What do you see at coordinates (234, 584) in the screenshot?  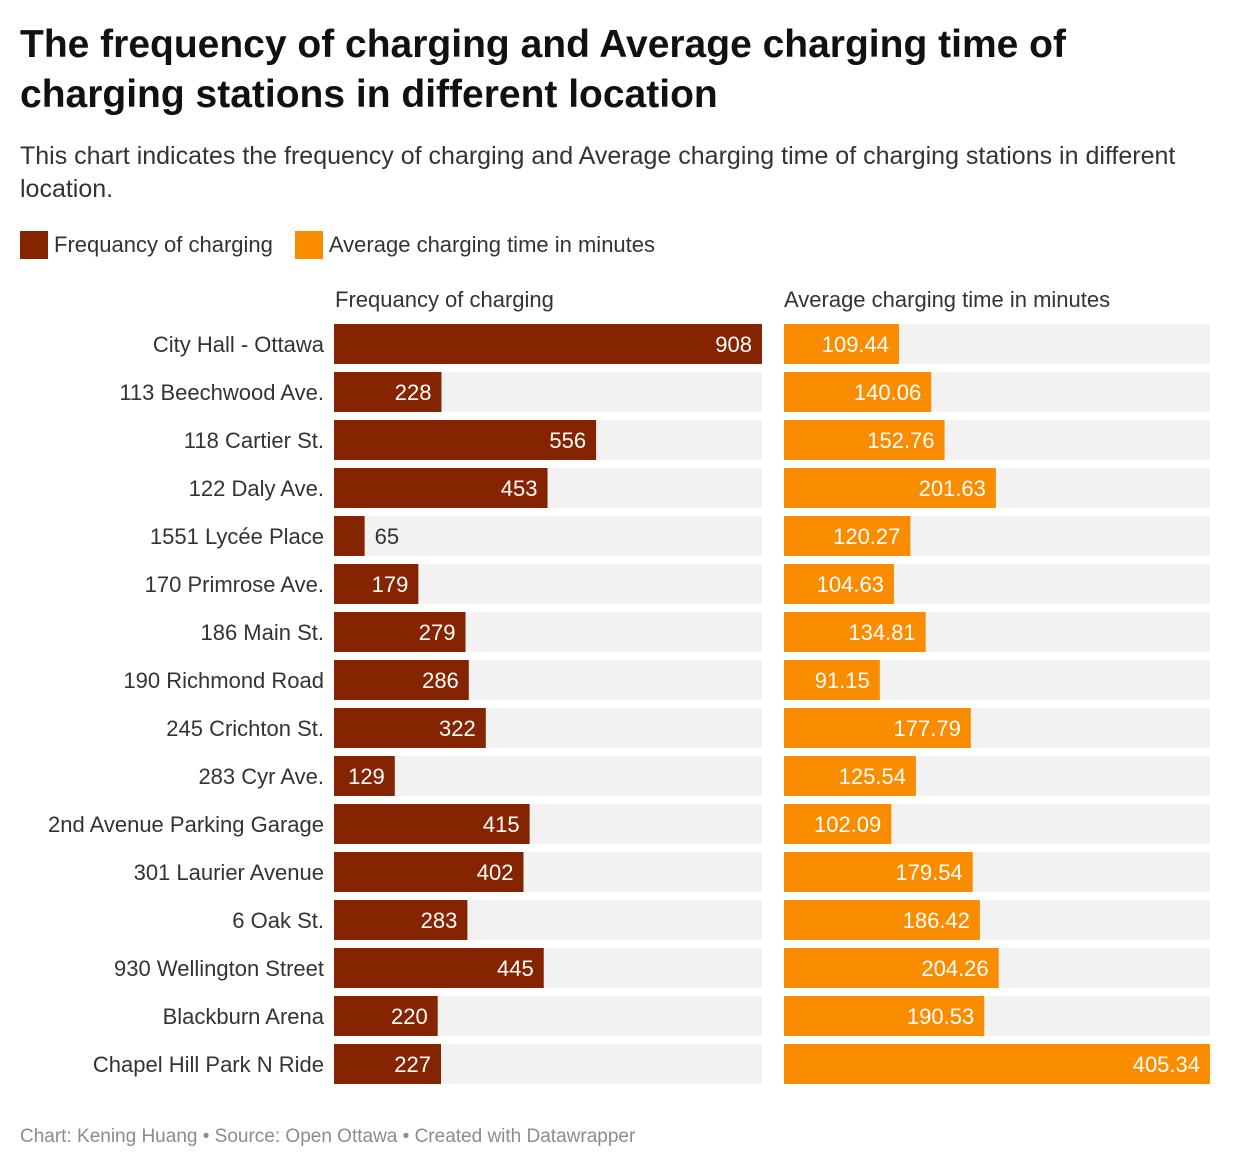 I see `category-label-170-primrose-ave: 170 Primrose Ave.` at bounding box center [234, 584].